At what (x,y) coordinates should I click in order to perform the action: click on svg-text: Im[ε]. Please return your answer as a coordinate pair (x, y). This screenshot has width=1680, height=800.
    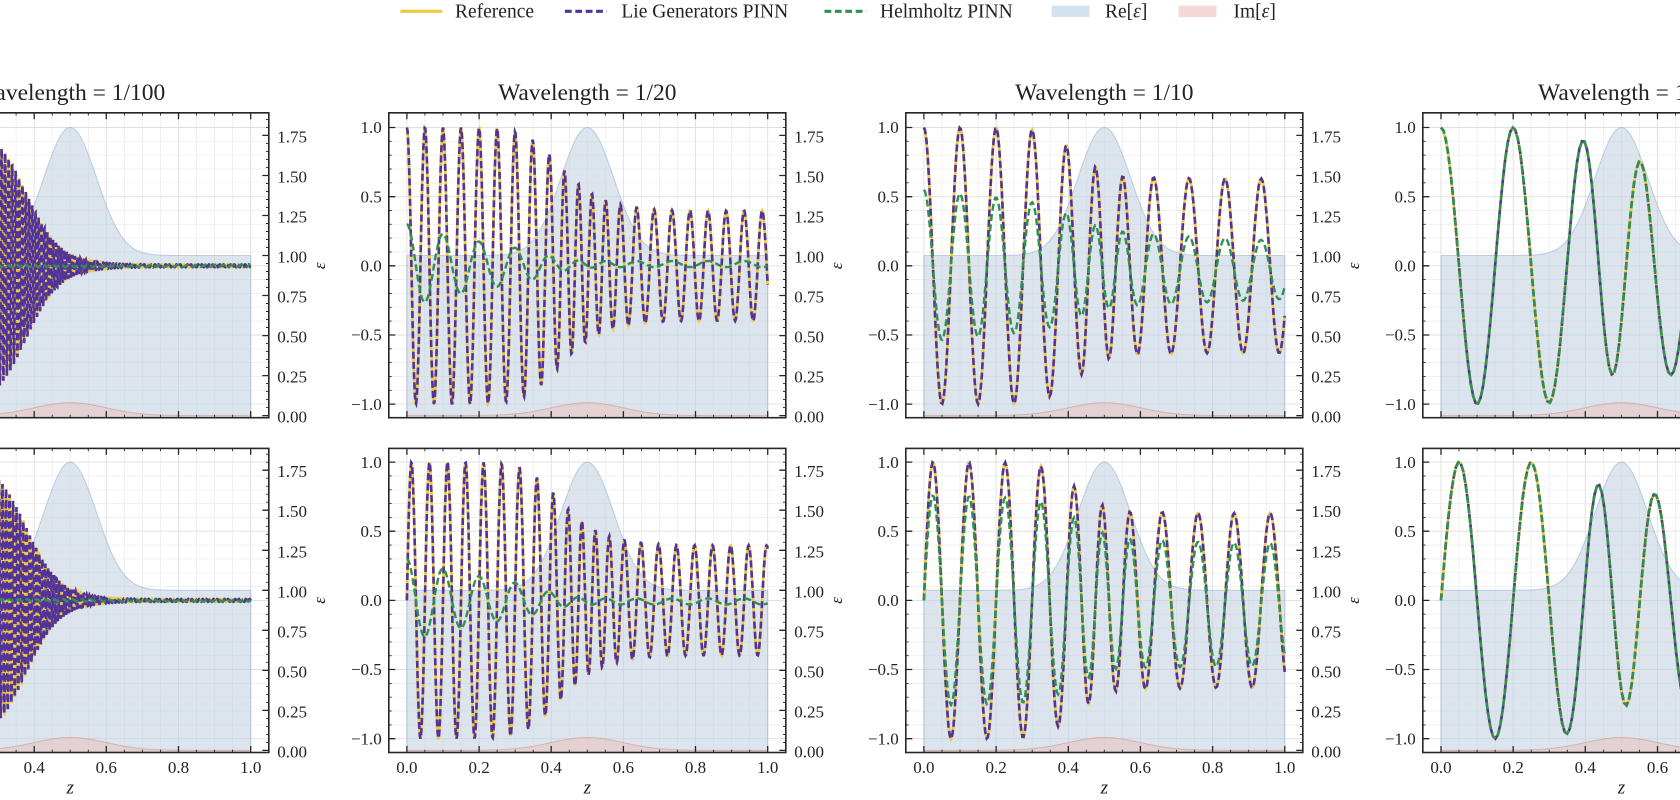
    Looking at the image, I should click on (1255, 12).